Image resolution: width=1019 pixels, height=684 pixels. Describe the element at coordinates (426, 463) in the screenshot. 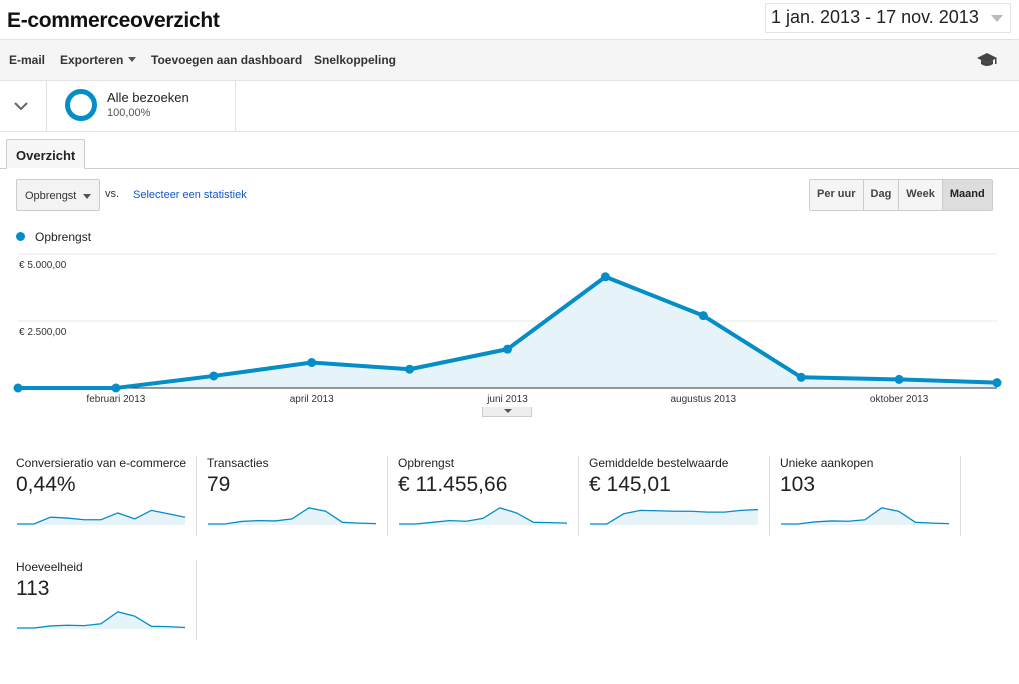

I see `metric-label: Opbrengst` at that location.